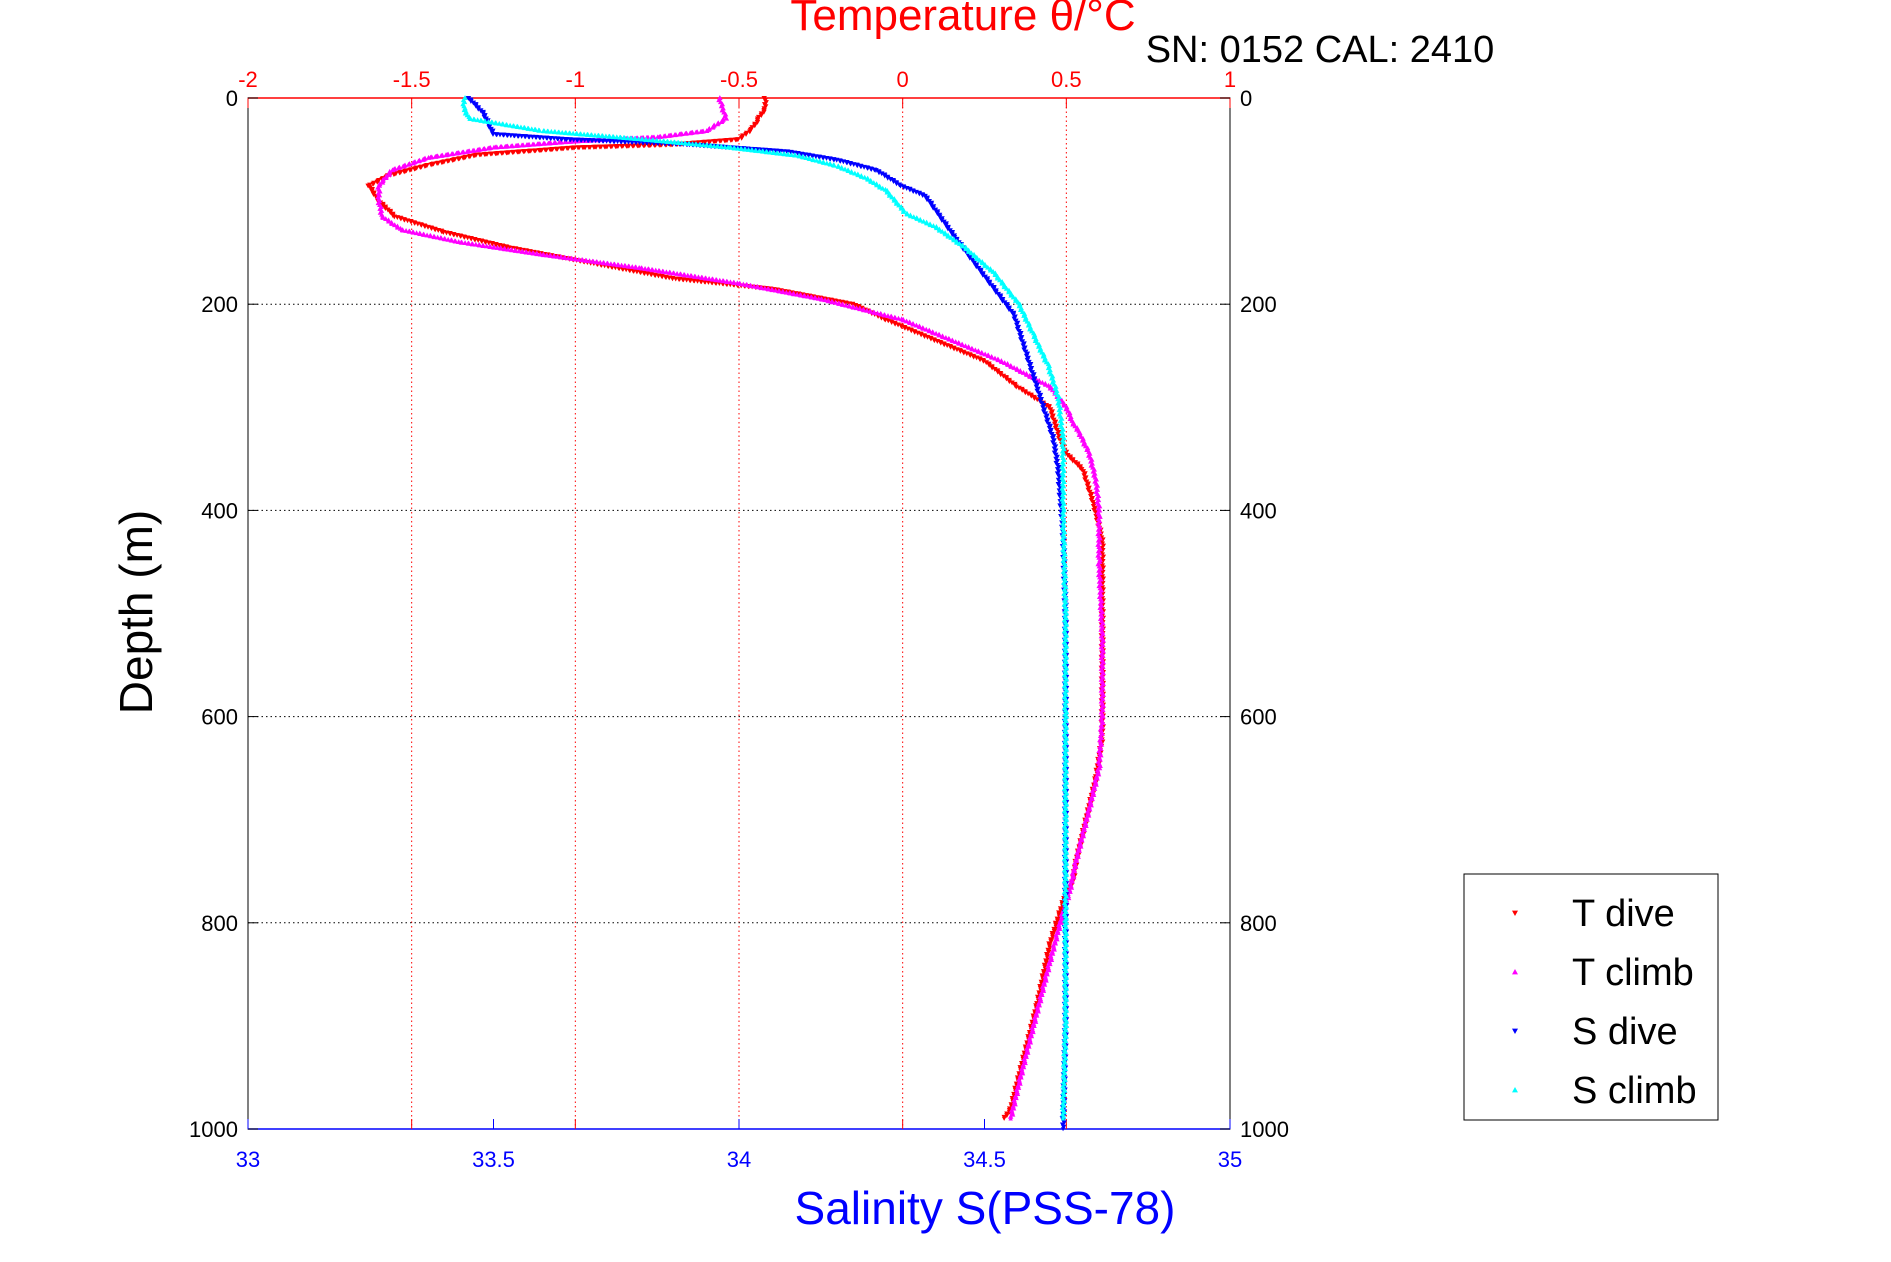  Describe the element at coordinates (1258, 717) in the screenshot. I see `right-tick-label: 600` at that location.